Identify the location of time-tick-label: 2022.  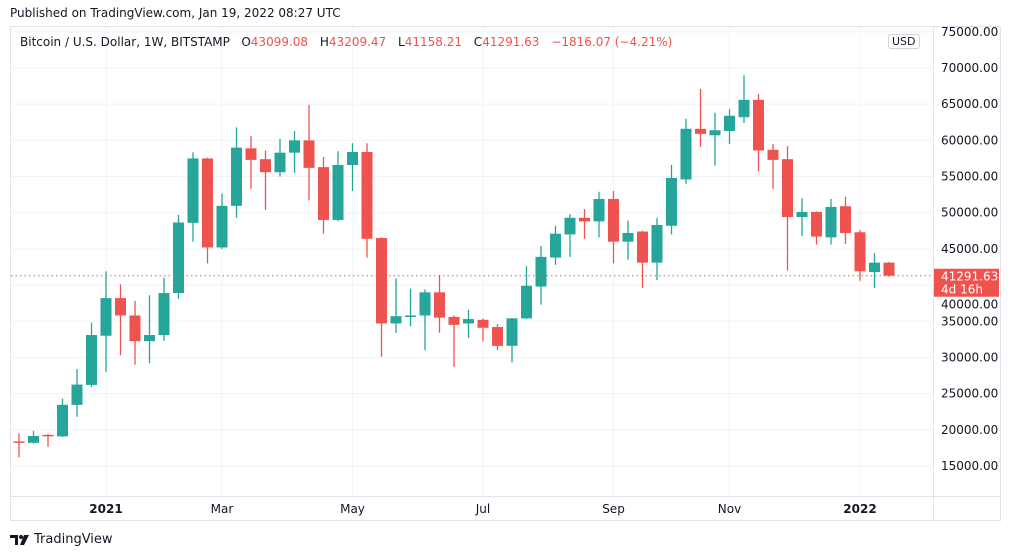
(859, 509).